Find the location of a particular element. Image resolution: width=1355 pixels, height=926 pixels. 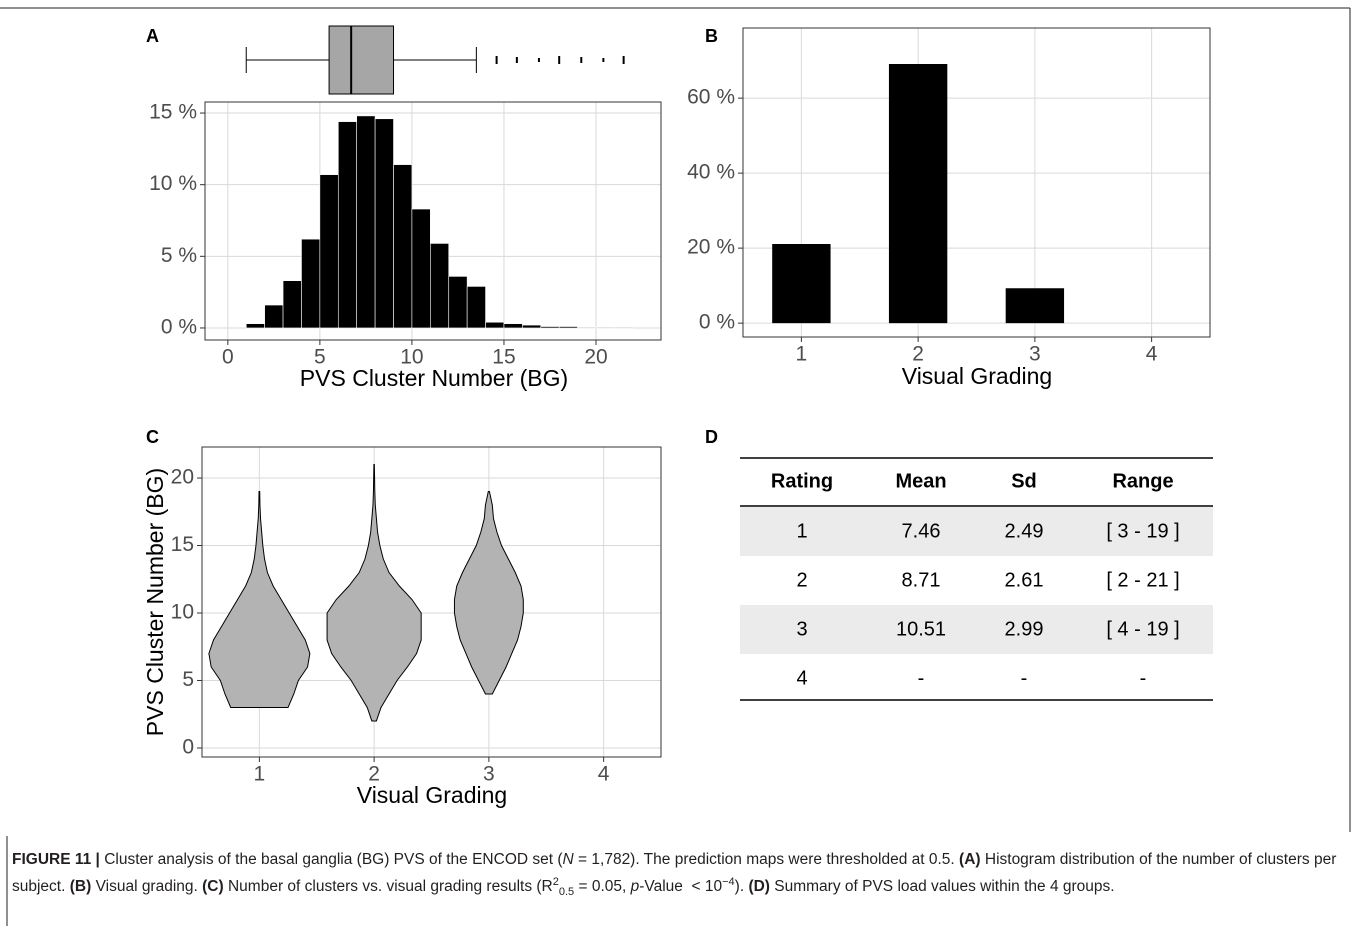

table-cell: 2 is located at coordinates (801, 580).